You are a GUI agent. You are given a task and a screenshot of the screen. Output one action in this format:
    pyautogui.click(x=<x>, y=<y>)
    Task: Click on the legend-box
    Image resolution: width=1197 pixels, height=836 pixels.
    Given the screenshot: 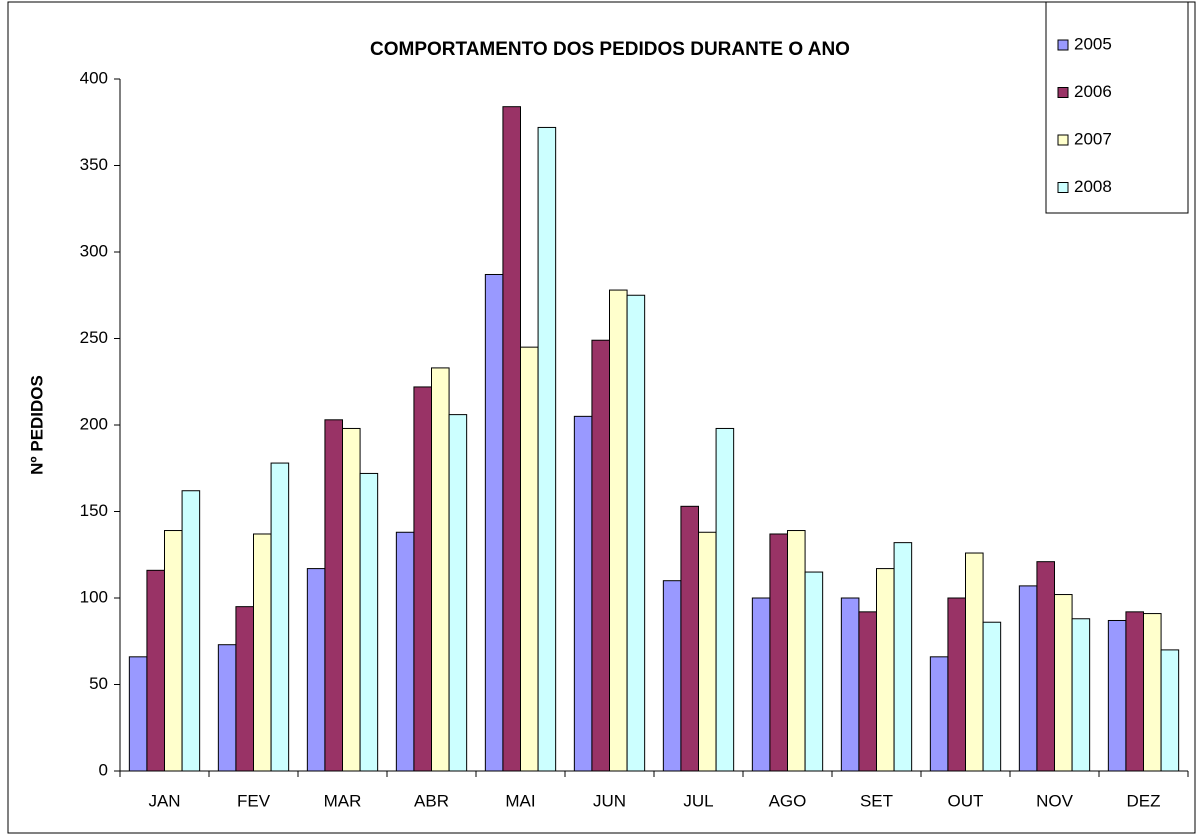 What is the action you would take?
    pyautogui.click(x=1117, y=107)
    